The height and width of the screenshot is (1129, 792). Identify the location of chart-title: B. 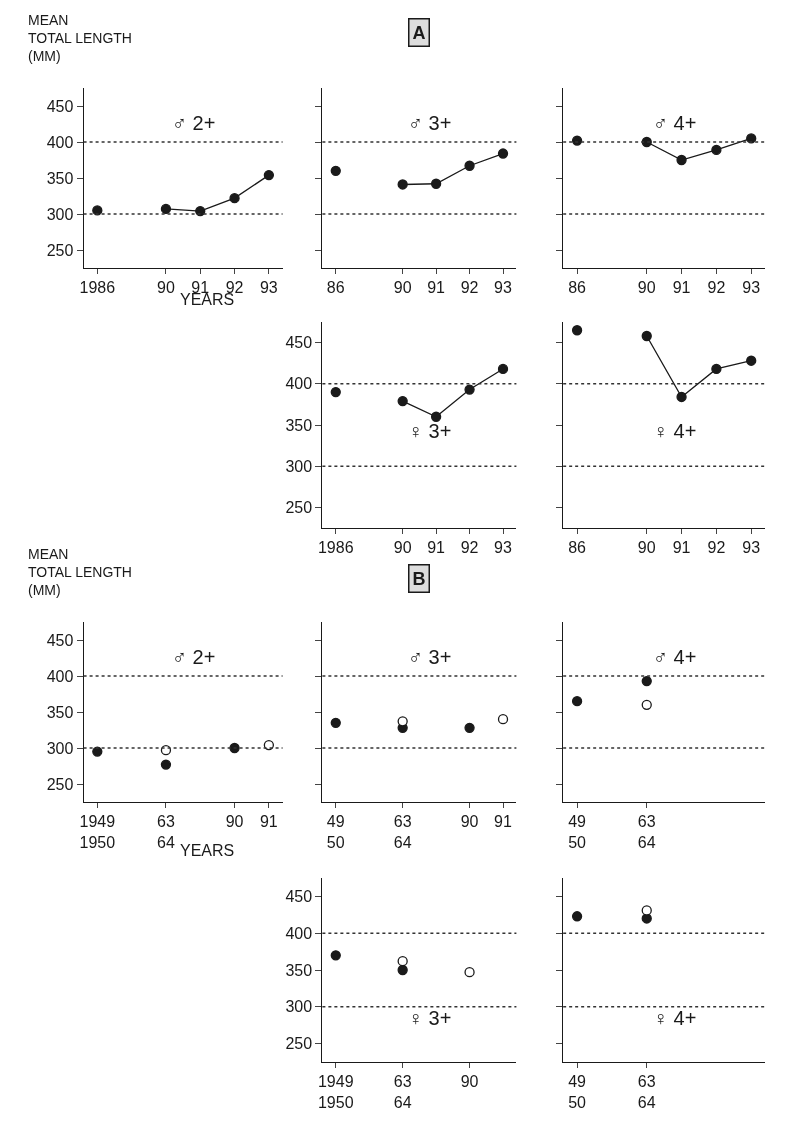
(419, 578).